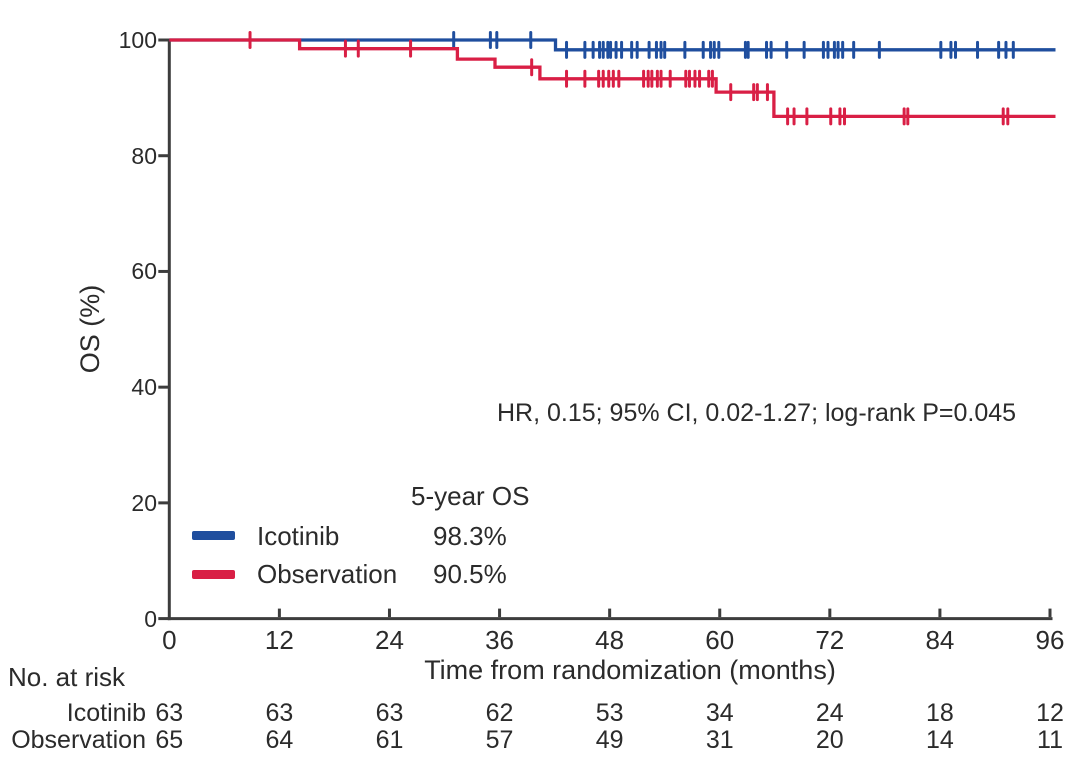 Image resolution: width=1080 pixels, height=772 pixels. Describe the element at coordinates (499, 713) in the screenshot. I see `risk-count-icotinib: 62` at that location.